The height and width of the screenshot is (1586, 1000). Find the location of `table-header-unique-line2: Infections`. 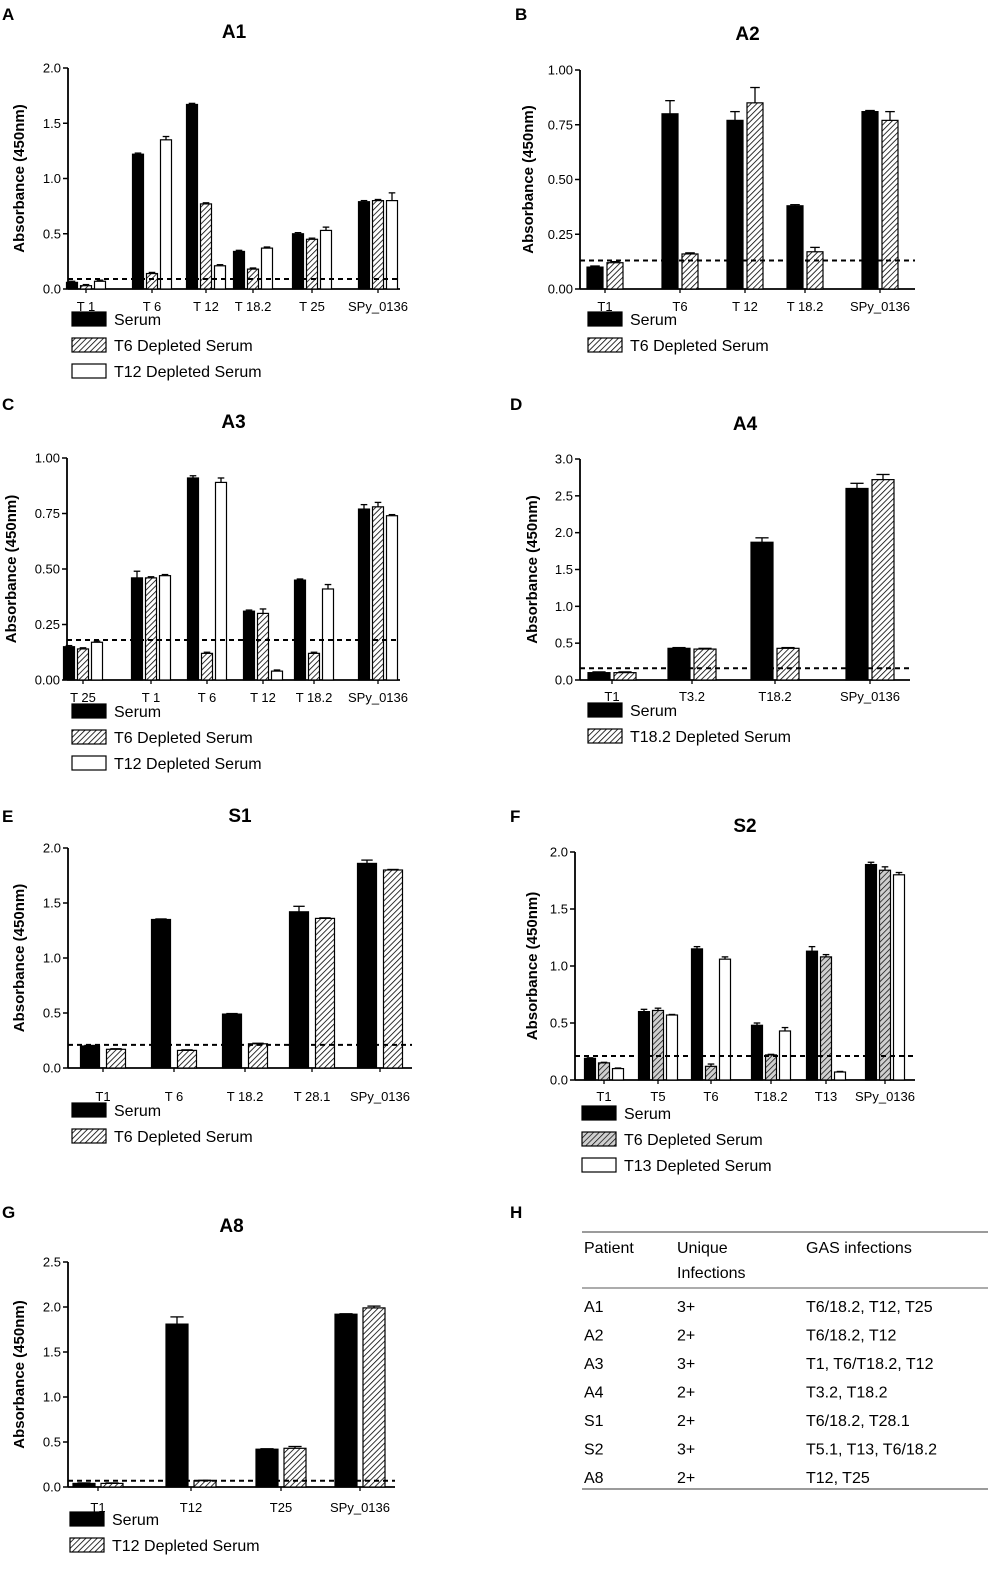

table-header-unique-line2: Infections is located at coordinates (711, 1273).